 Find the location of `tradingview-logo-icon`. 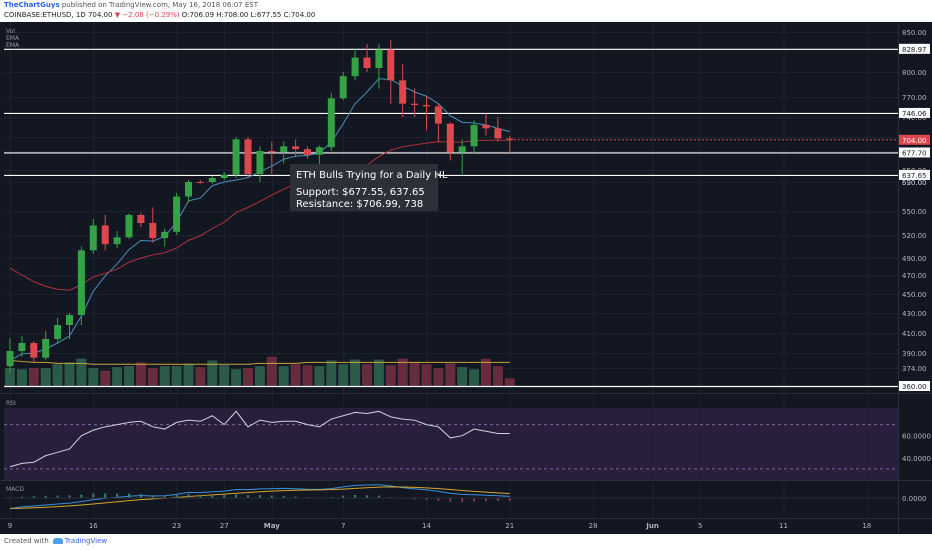

tradingview-logo-icon is located at coordinates (57, 541).